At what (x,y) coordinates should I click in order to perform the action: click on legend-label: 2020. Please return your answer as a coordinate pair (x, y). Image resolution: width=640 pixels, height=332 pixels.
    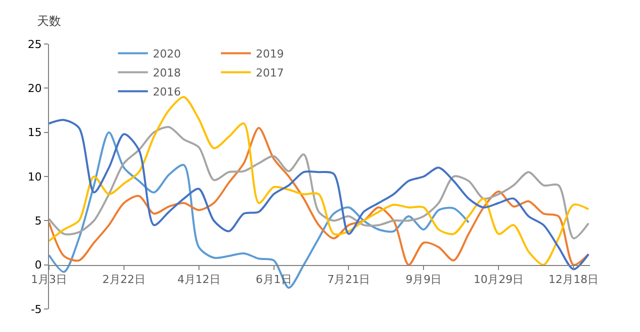
    Looking at the image, I should click on (166, 53).